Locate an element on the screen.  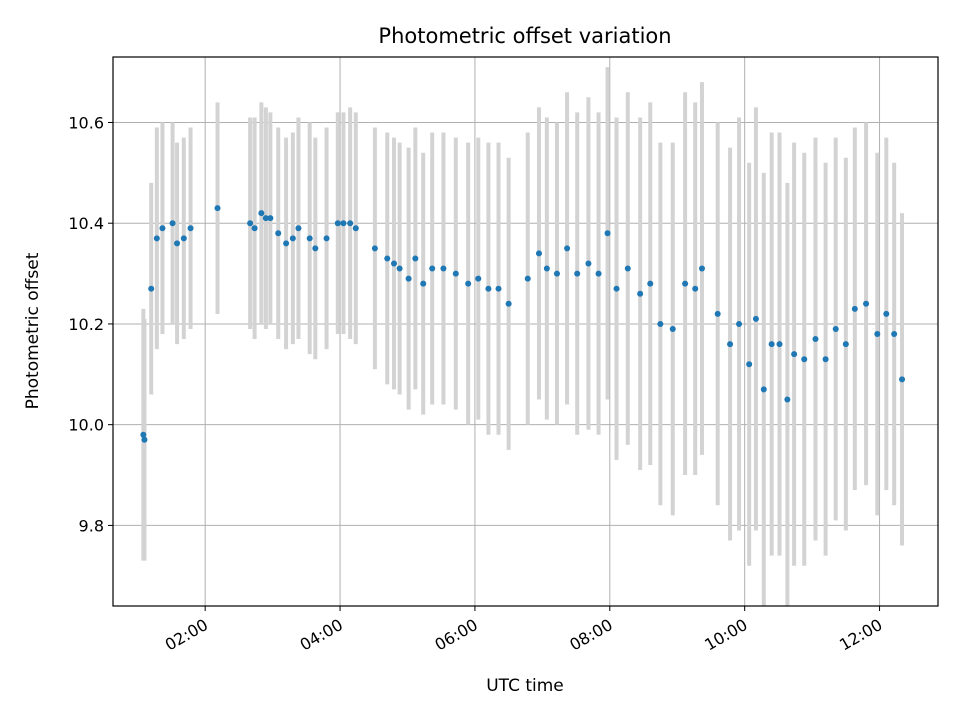
y-tick-label: 9.8 is located at coordinates (91, 525).